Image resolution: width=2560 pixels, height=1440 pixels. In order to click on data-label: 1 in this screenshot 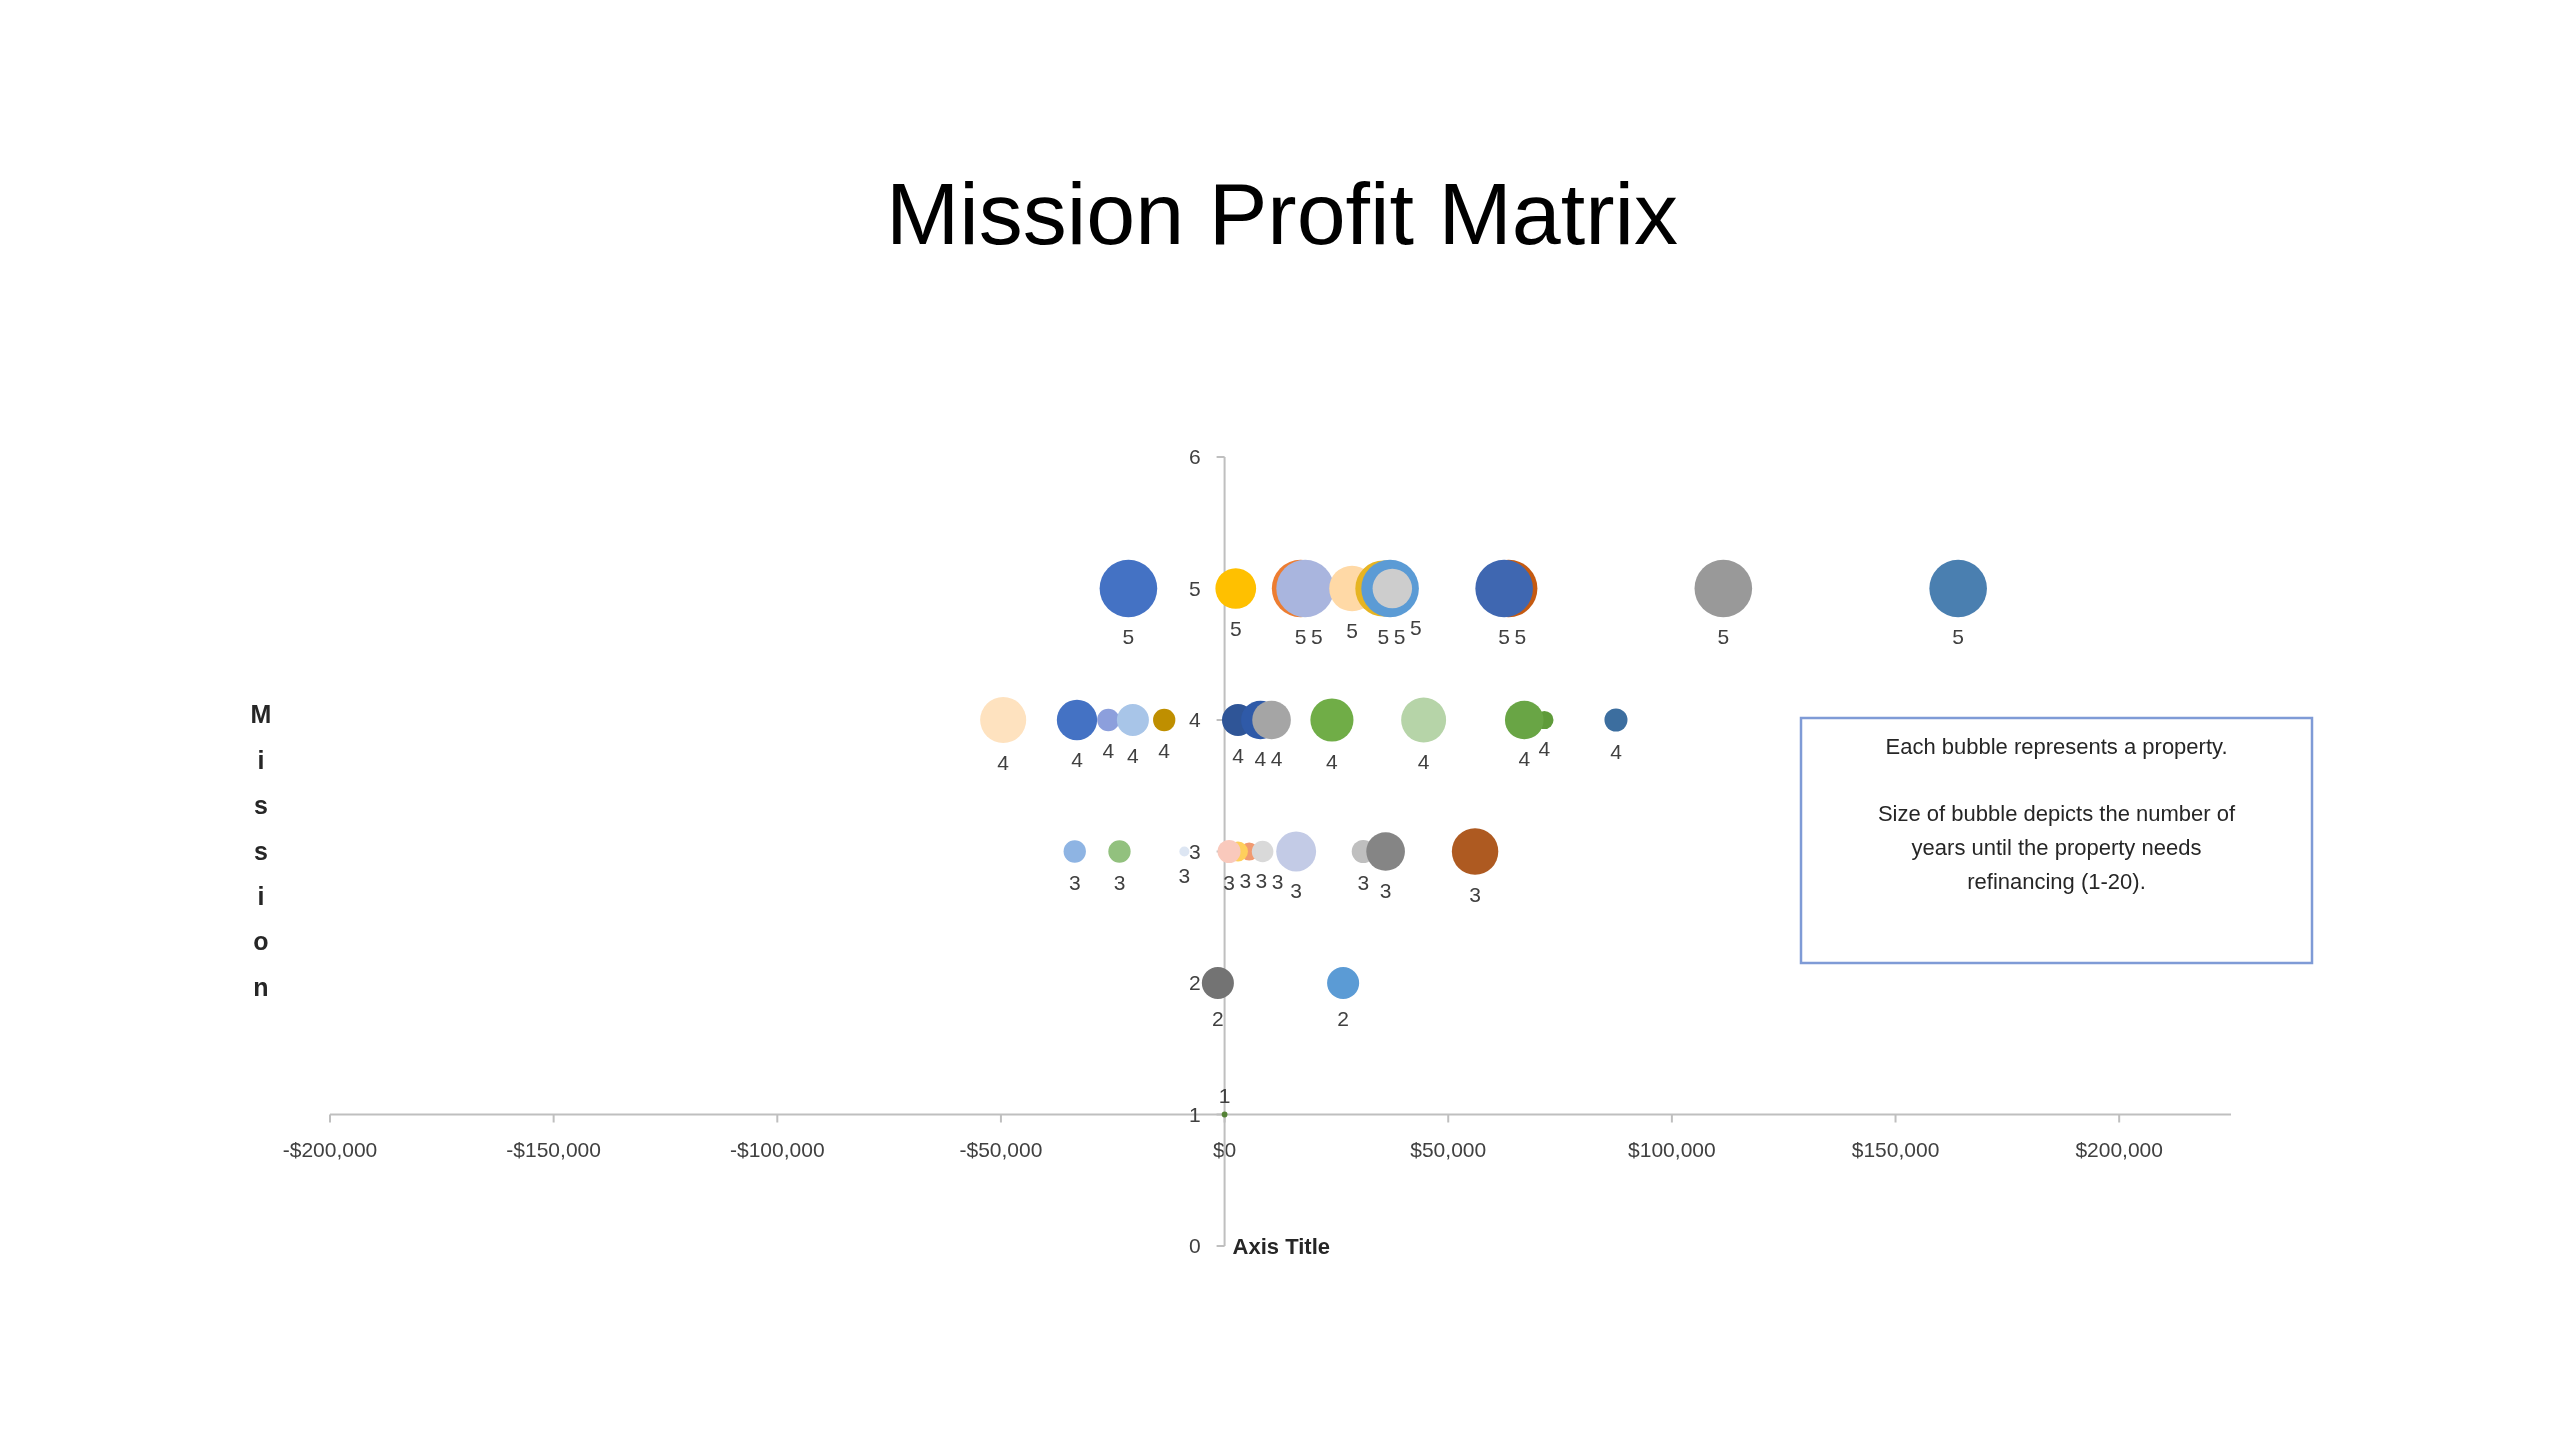, I will do `click(1224, 1095)`.